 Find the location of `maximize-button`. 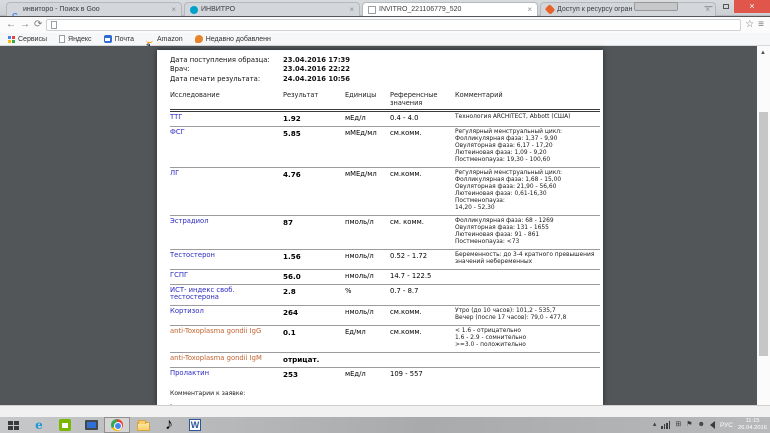

maximize-button is located at coordinates (725, 6).